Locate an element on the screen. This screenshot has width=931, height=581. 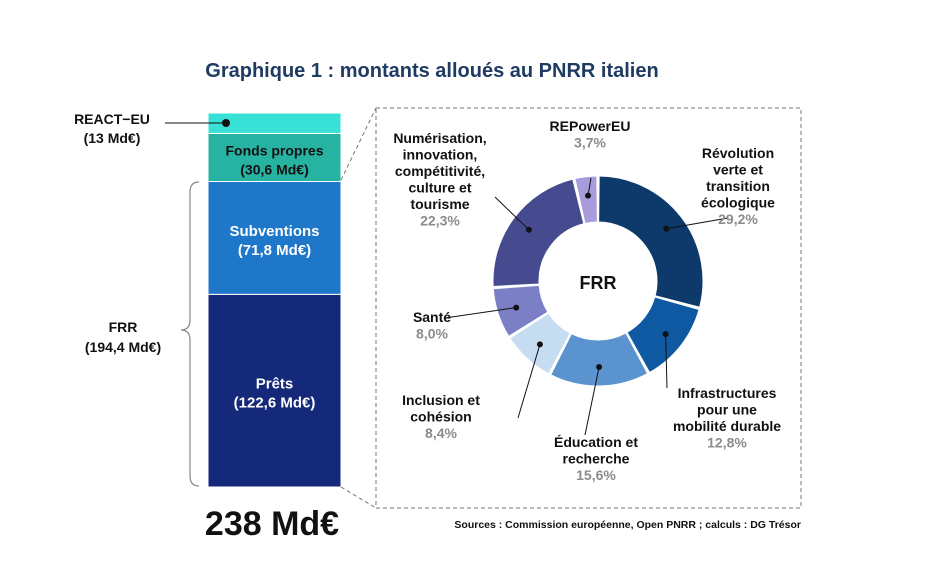
frr-brace is located at coordinates (190, 334).